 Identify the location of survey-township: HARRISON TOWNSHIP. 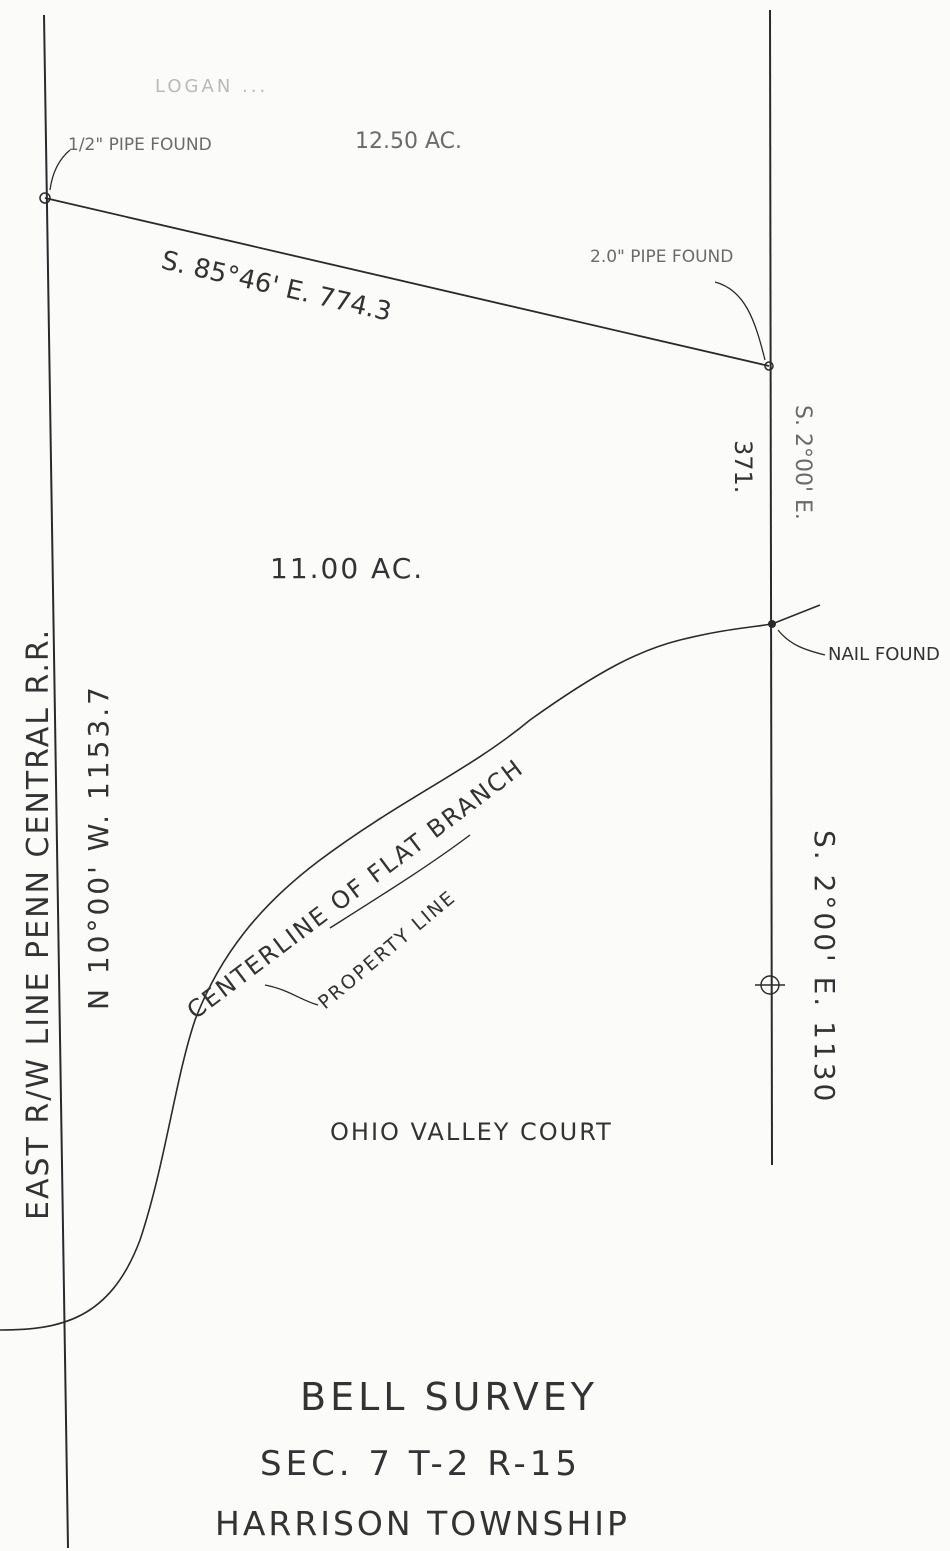
(422, 1523).